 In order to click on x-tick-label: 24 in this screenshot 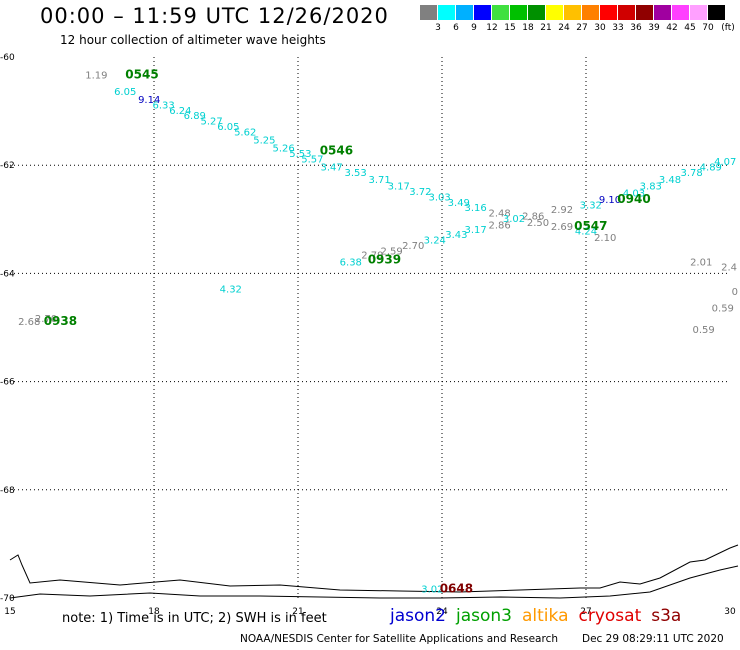, I will do `click(442, 612)`.